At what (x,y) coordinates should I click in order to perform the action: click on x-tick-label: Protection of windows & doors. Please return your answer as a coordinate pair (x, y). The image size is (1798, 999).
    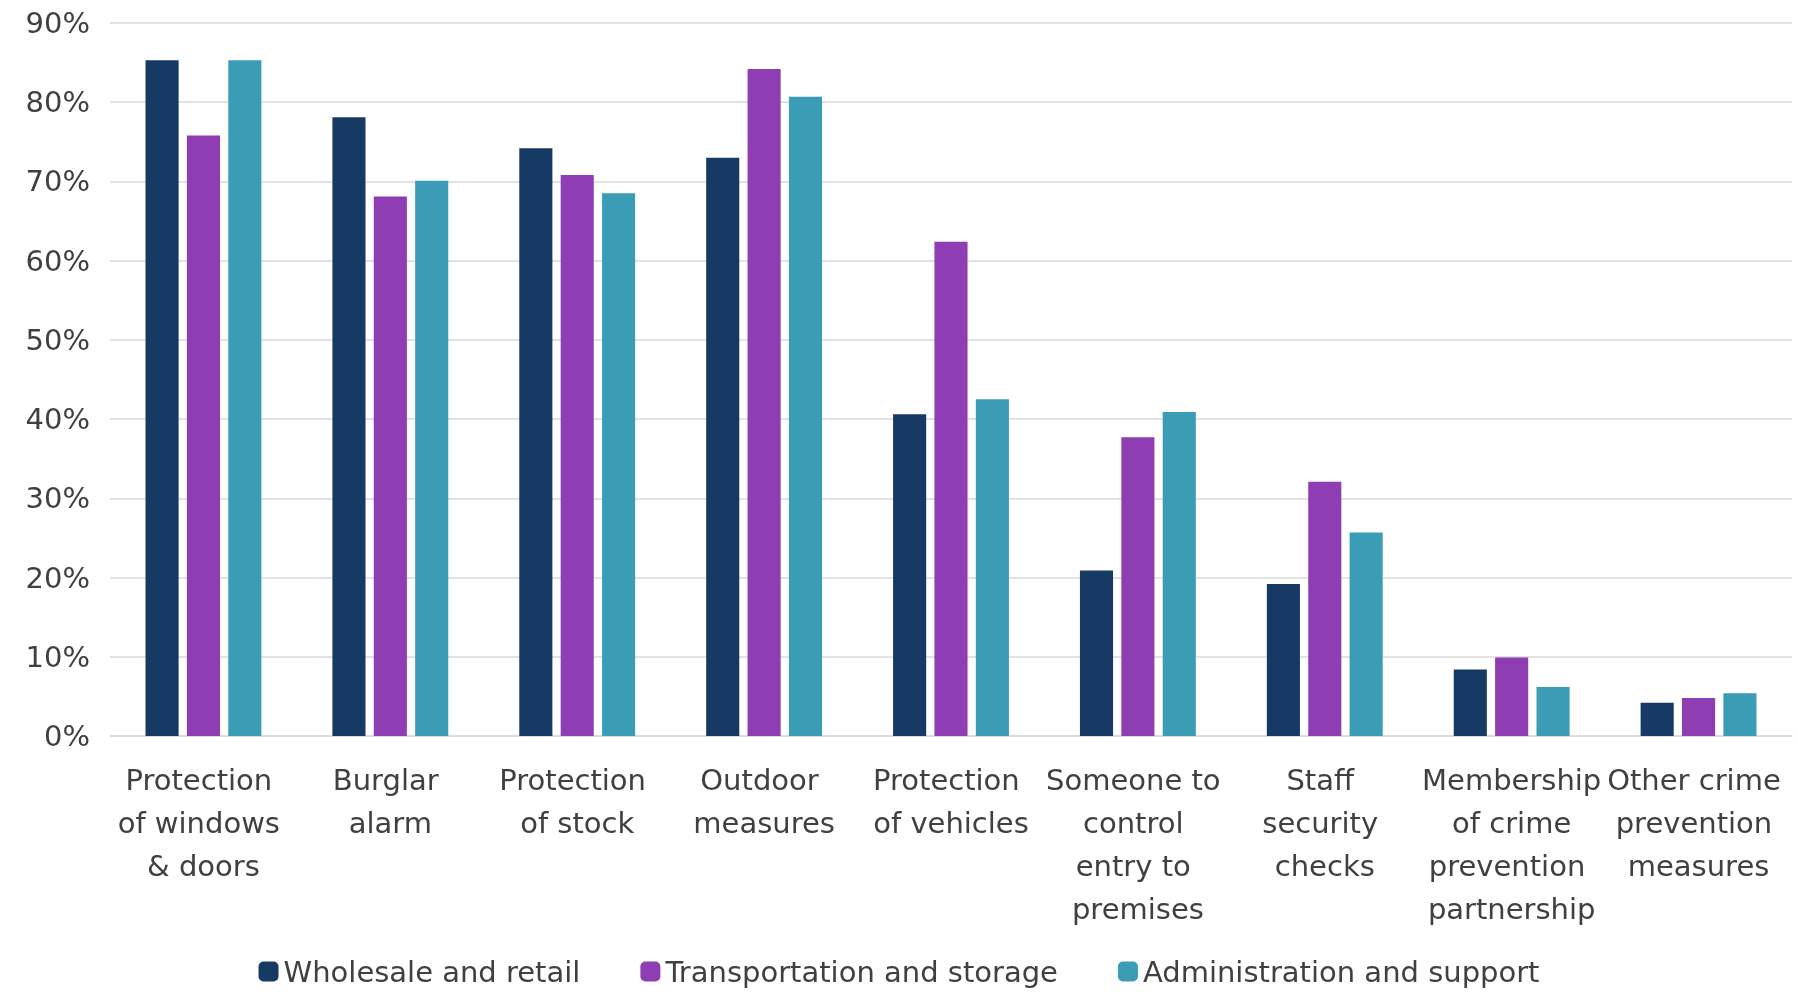
    Looking at the image, I should click on (203, 822).